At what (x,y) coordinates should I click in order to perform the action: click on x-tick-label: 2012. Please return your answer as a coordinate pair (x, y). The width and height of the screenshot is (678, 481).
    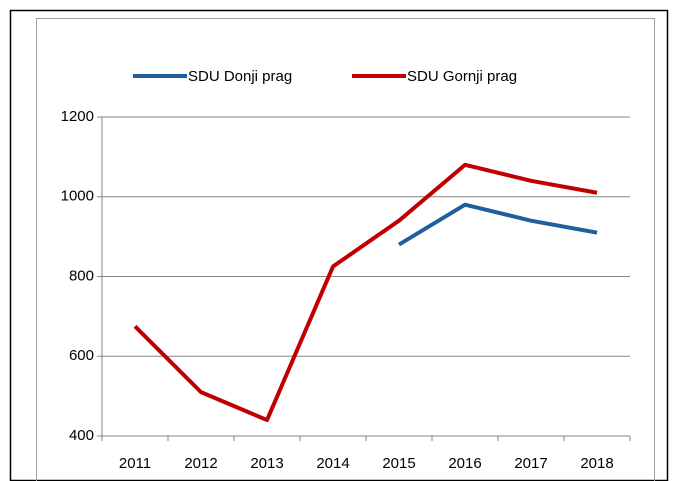
    Looking at the image, I should click on (200, 463).